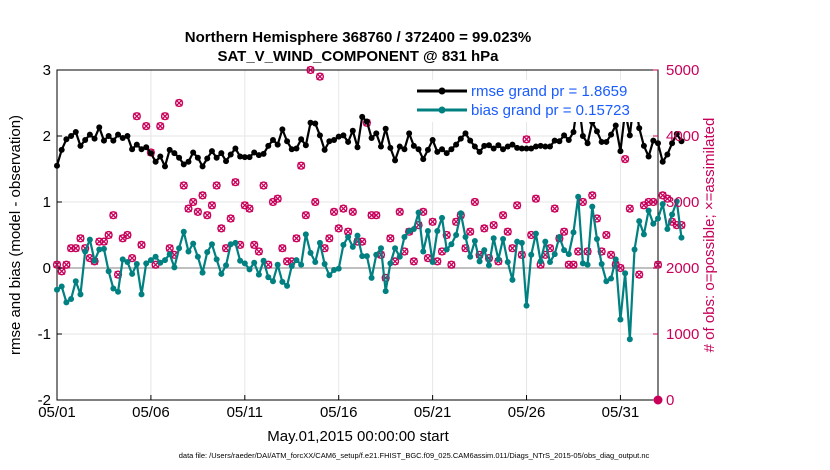  What do you see at coordinates (15, 235) in the screenshot?
I see `y-axis-label-left: rmse and bias (model - observation)` at bounding box center [15, 235].